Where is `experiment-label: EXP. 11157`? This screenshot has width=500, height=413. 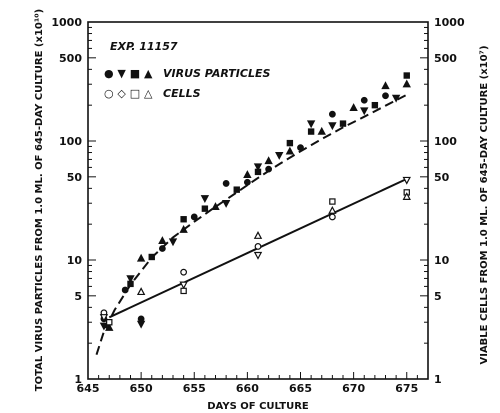 experiment-label: EXP. 11157 is located at coordinates (144, 46).